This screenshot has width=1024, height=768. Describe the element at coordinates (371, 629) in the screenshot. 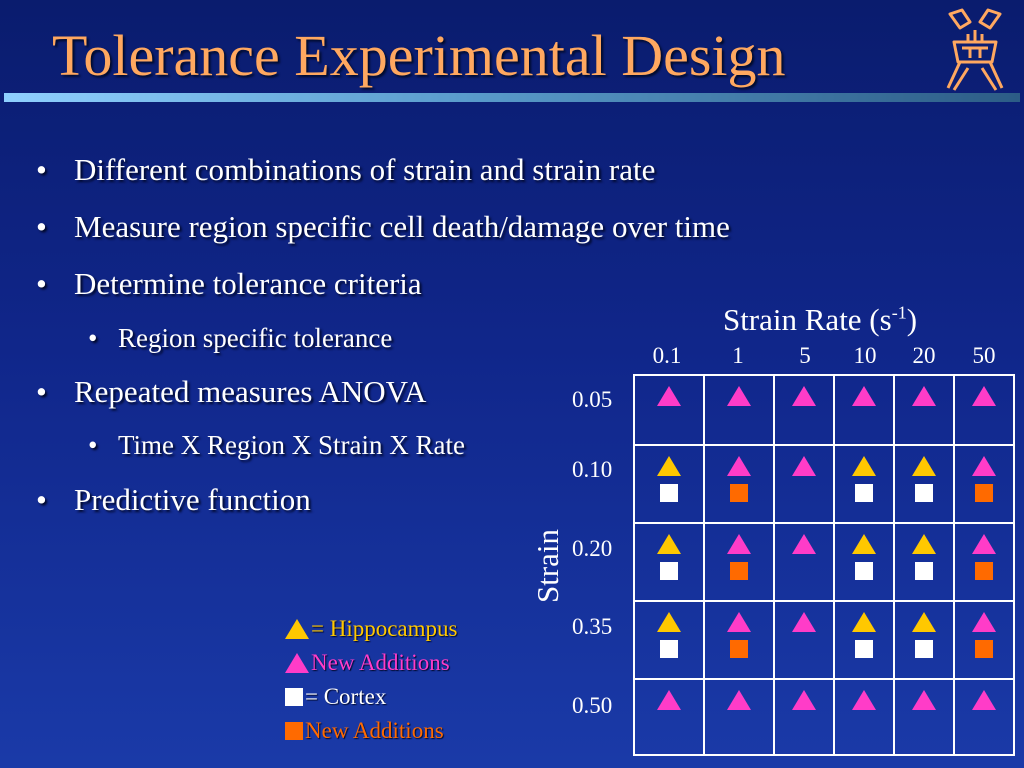

I see `legend-item: = Hippocampus` at that location.